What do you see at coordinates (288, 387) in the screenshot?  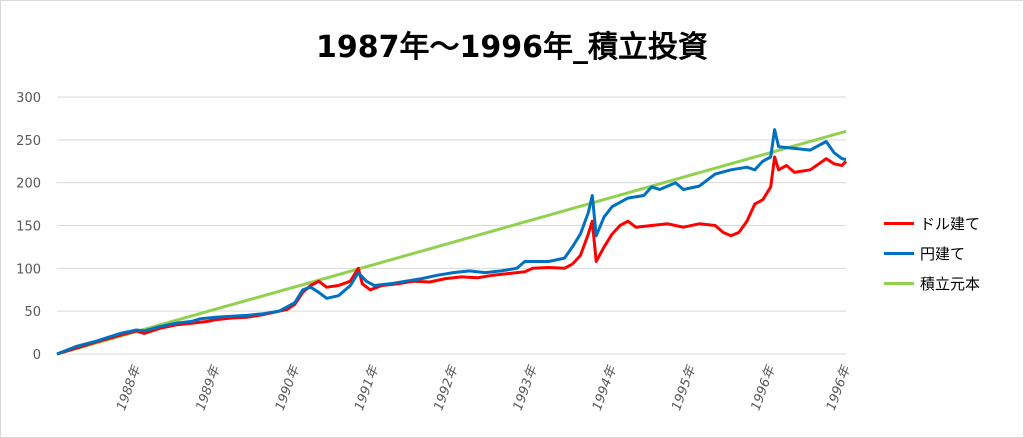 I see `x-tick-label: 1990年` at bounding box center [288, 387].